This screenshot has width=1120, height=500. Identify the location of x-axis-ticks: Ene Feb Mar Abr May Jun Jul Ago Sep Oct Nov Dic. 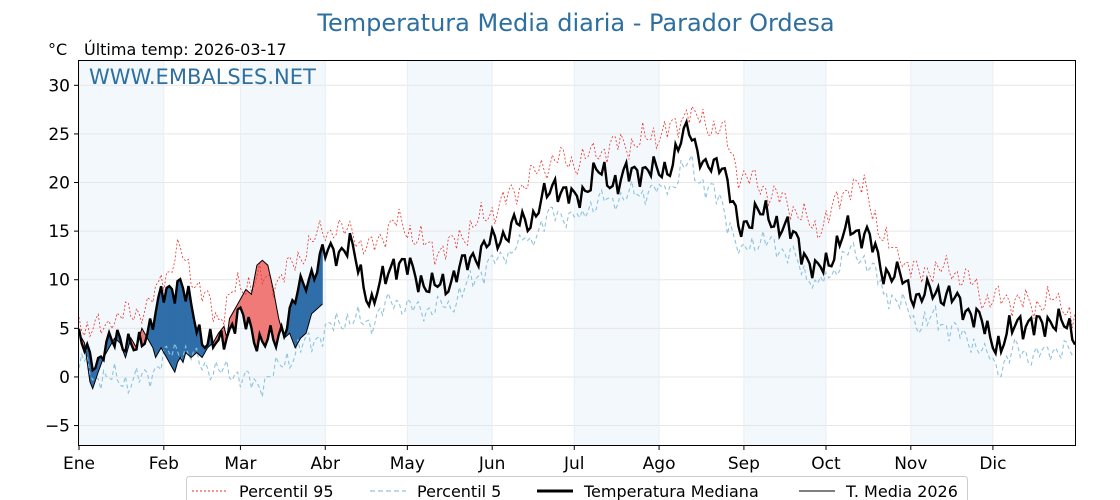
(534, 459).